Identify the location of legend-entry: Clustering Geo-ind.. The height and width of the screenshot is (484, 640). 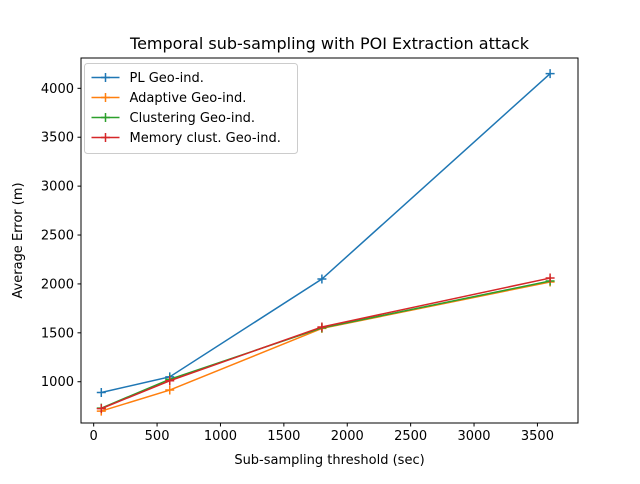
(173, 118).